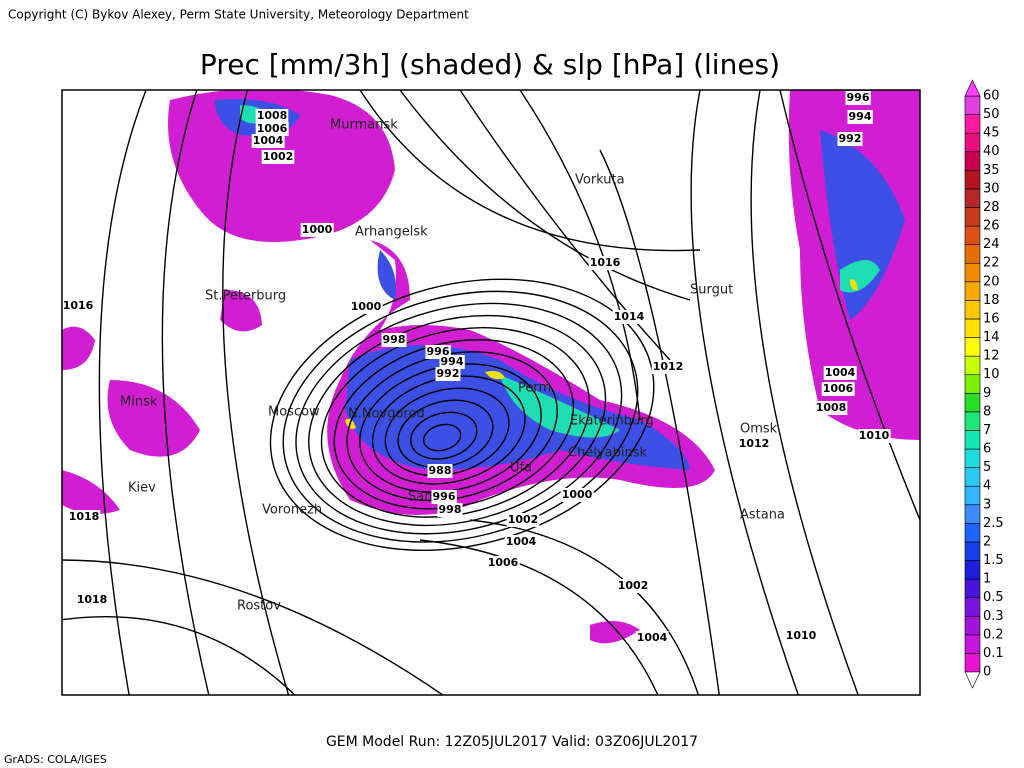  Describe the element at coordinates (711, 290) in the screenshot. I see `city-label: Surgut` at that location.